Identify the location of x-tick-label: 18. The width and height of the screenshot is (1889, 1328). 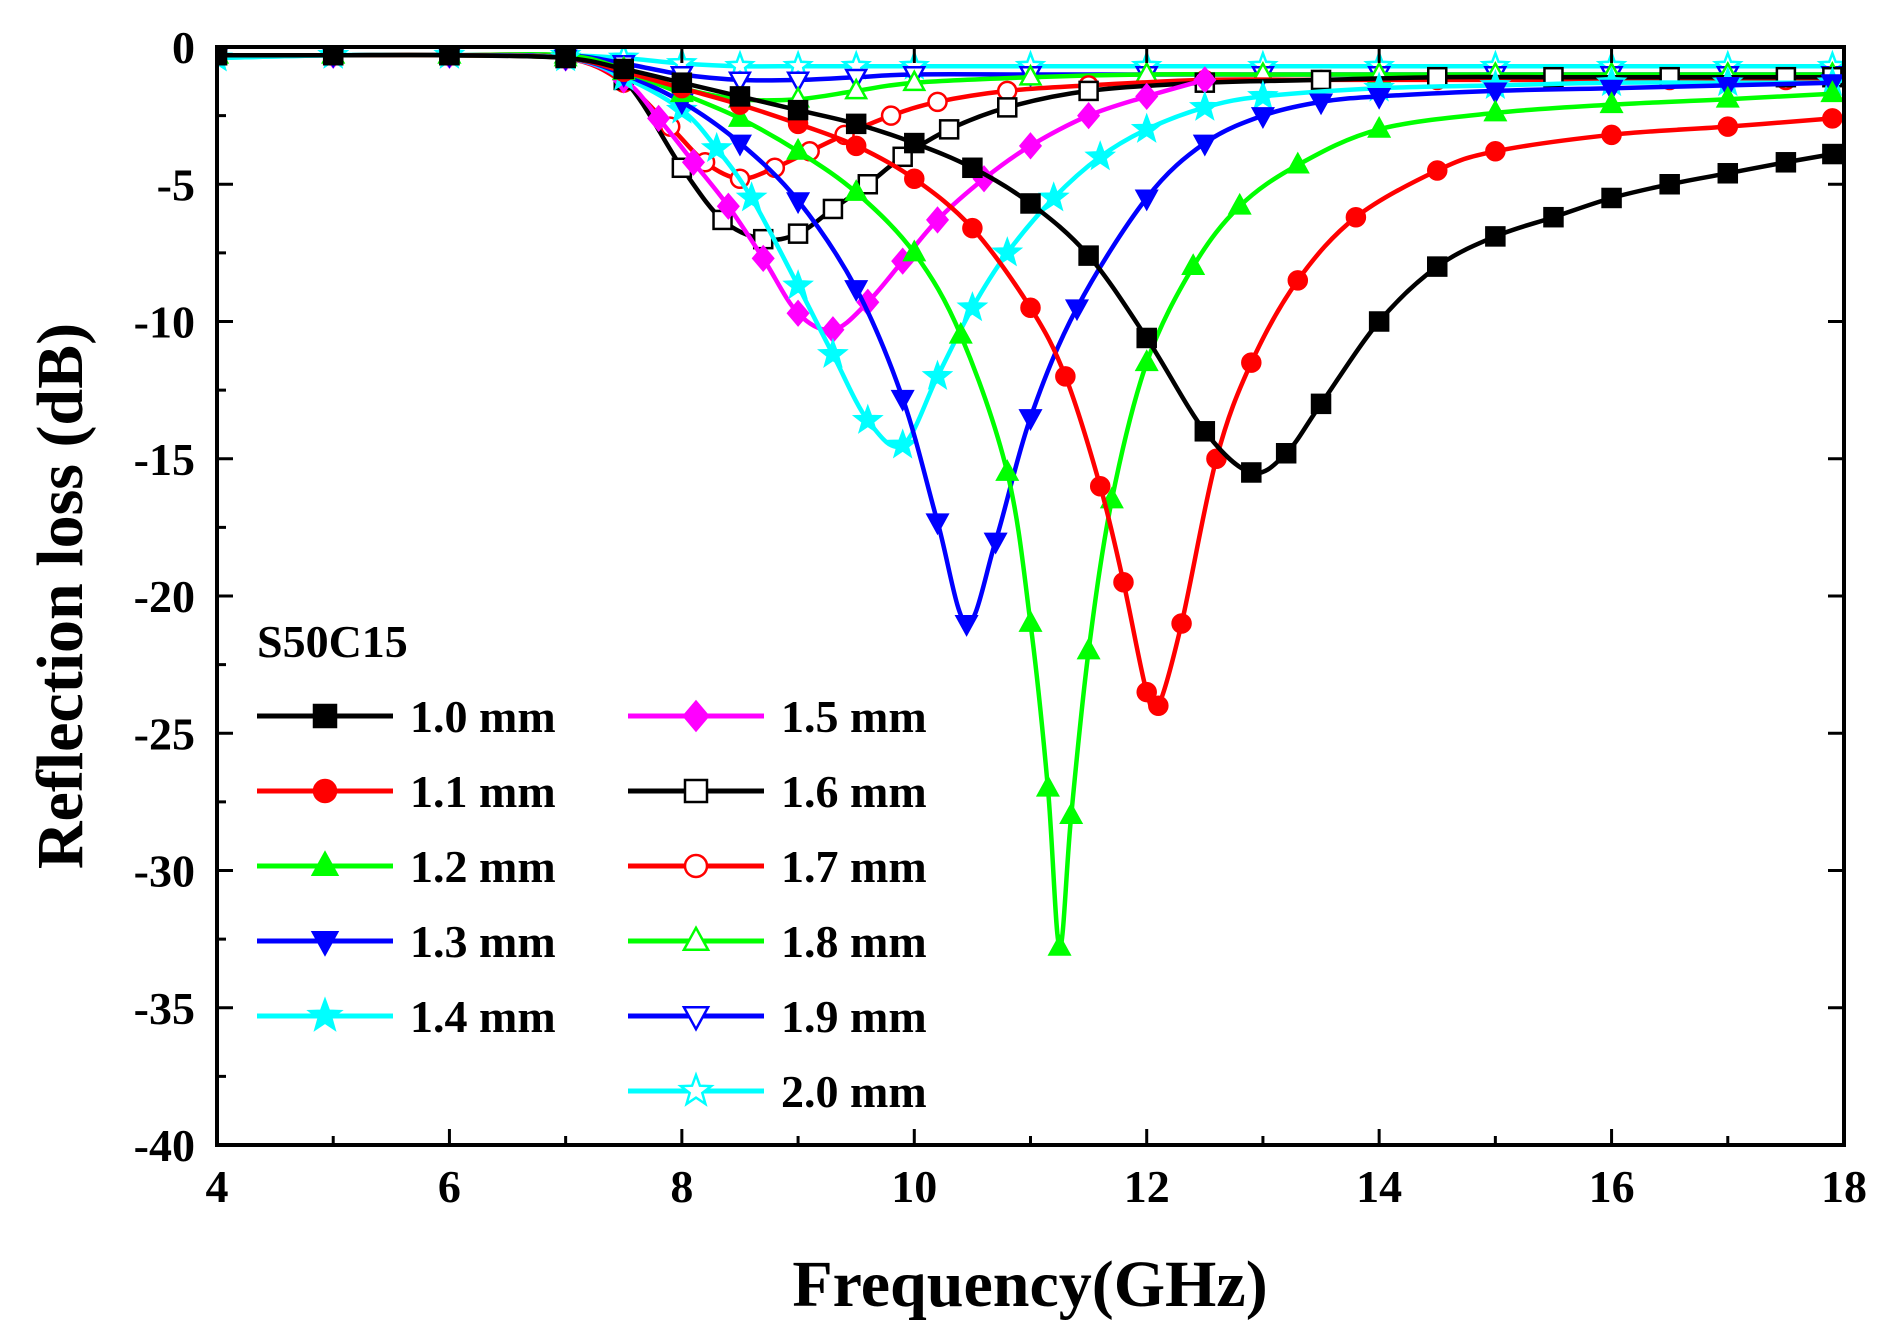
(1844, 1186).